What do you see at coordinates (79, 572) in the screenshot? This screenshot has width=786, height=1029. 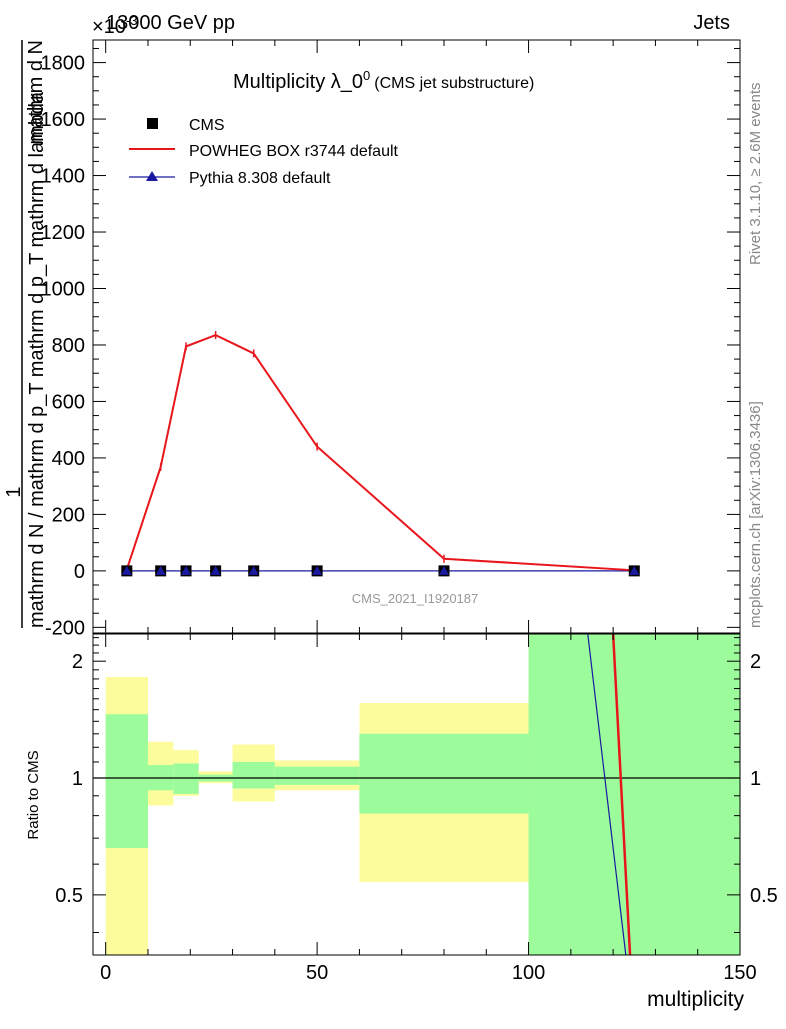 I see `y-tick-label: 0` at bounding box center [79, 572].